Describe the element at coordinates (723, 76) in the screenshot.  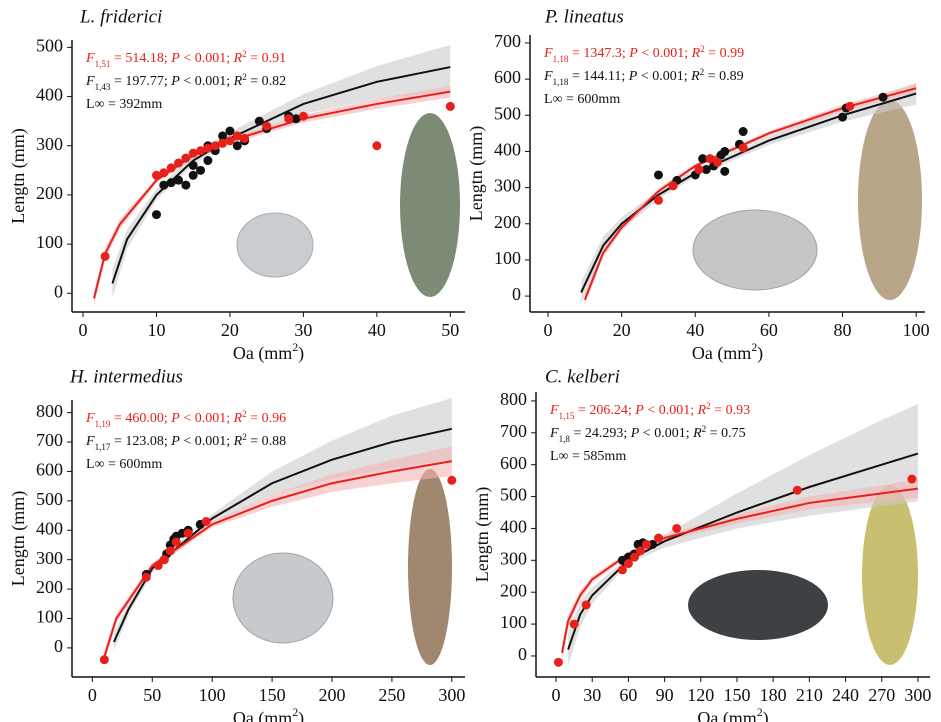
I see `text-part: = 0.89` at that location.